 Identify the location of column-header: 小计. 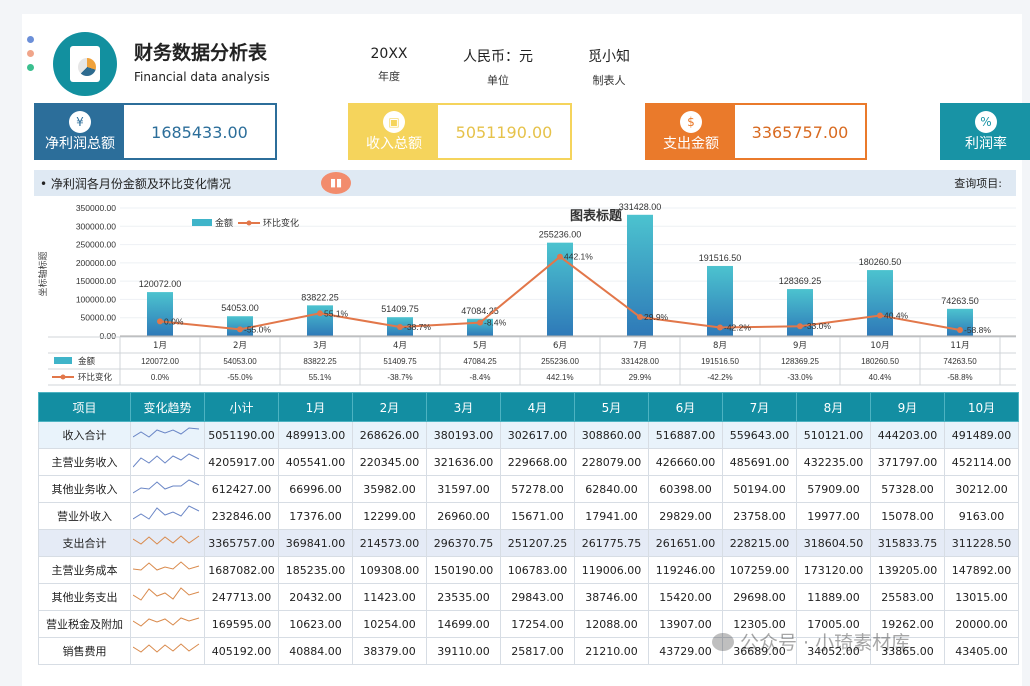
(241, 407).